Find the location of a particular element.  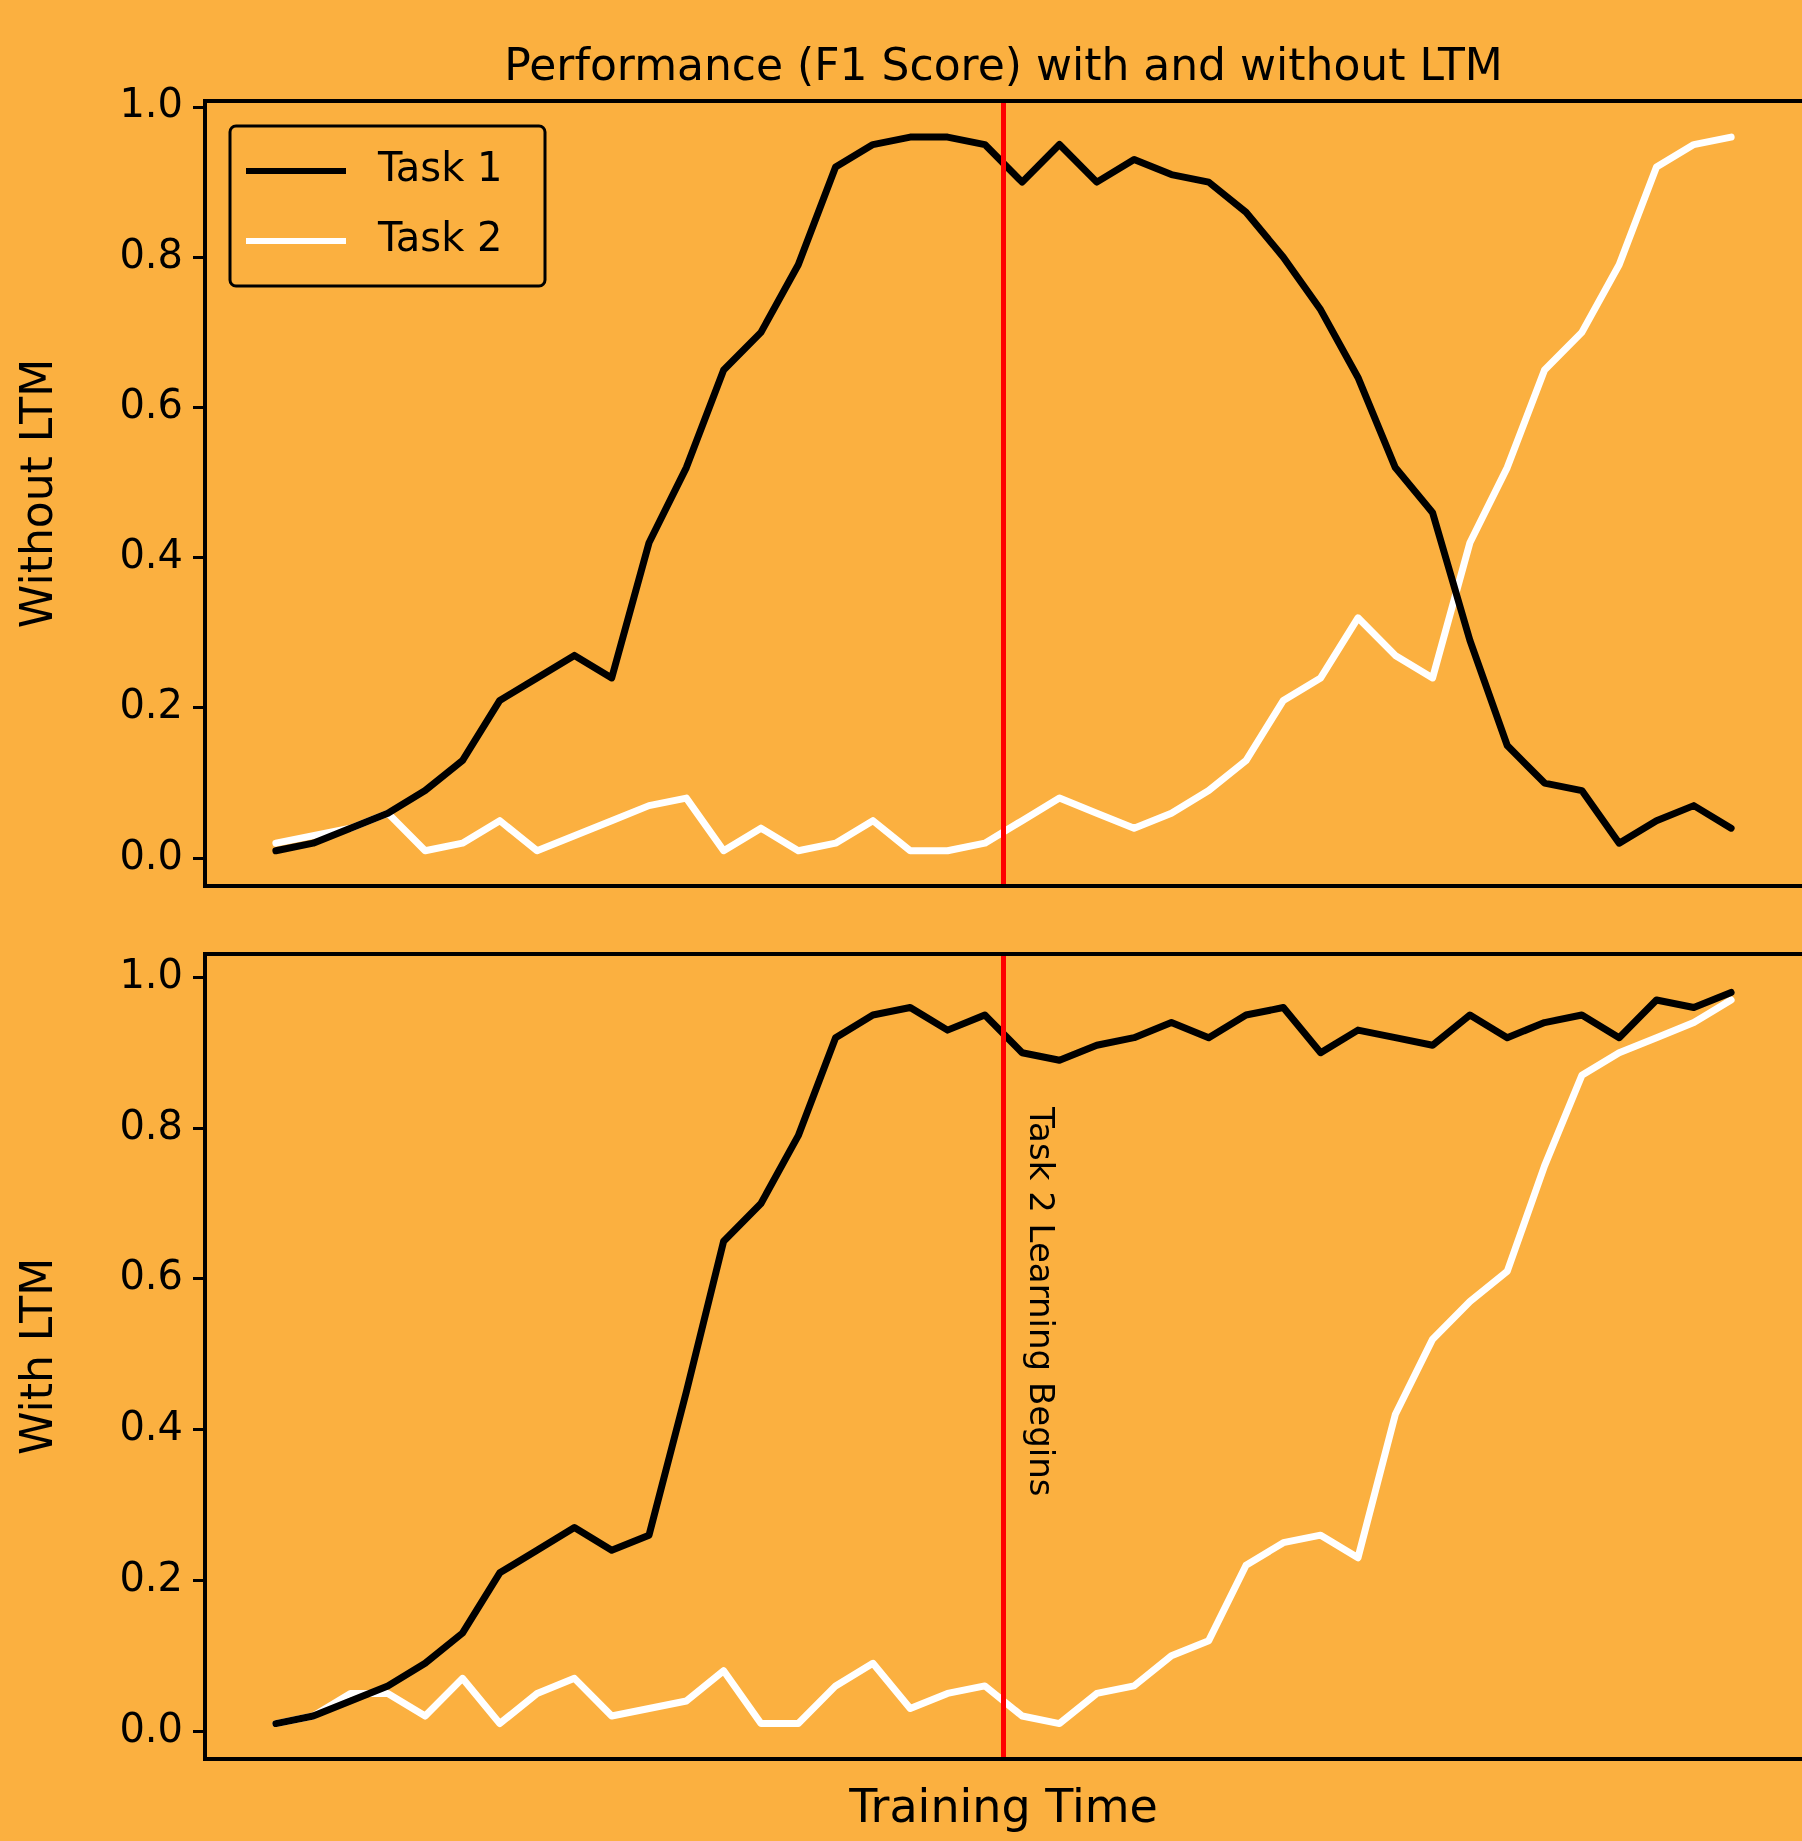

chart-title: Performance (F1 Score) with and without LTM is located at coordinates (1003, 65).